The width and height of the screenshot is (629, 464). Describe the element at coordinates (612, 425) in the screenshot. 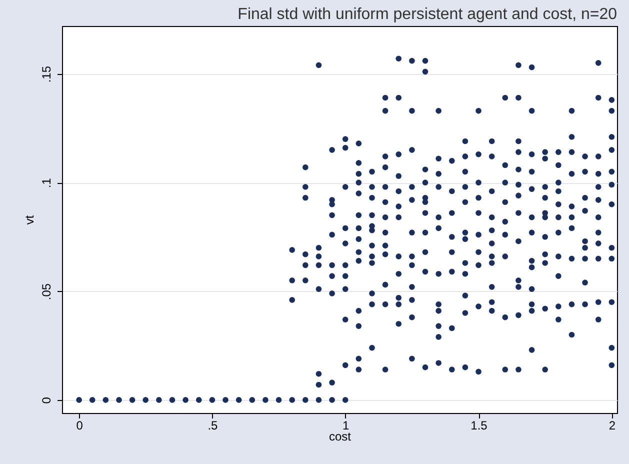

I see `x-tick-label: 2` at that location.